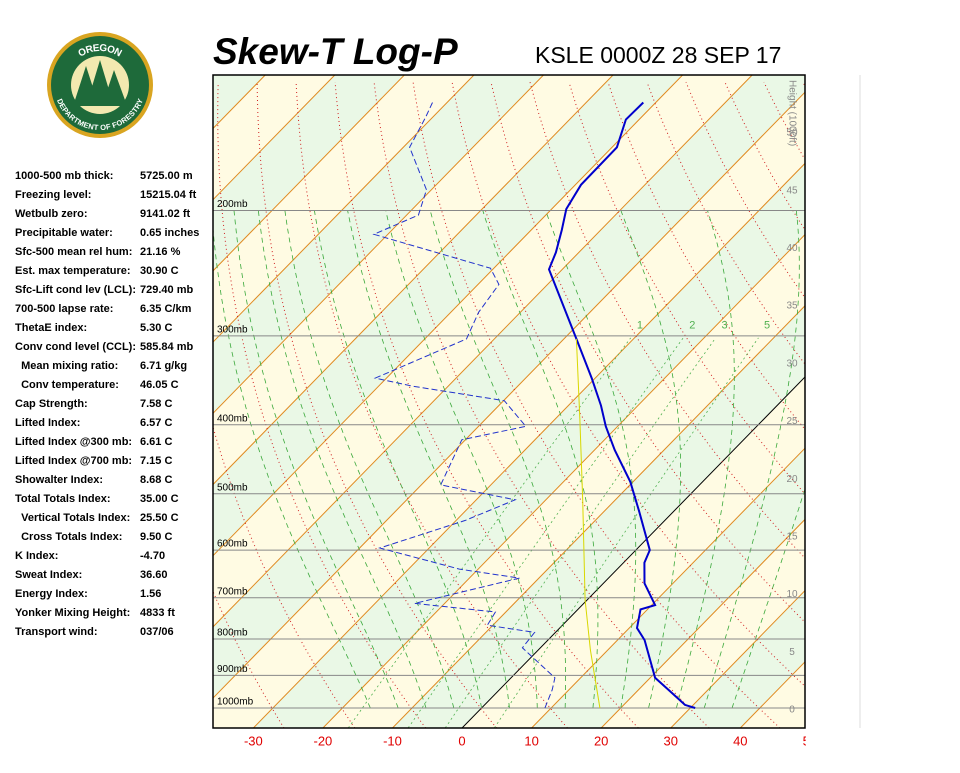 Image resolution: width=960 pixels, height=773 pixels. I want to click on stat-value: 21.16 %, so click(160, 252).